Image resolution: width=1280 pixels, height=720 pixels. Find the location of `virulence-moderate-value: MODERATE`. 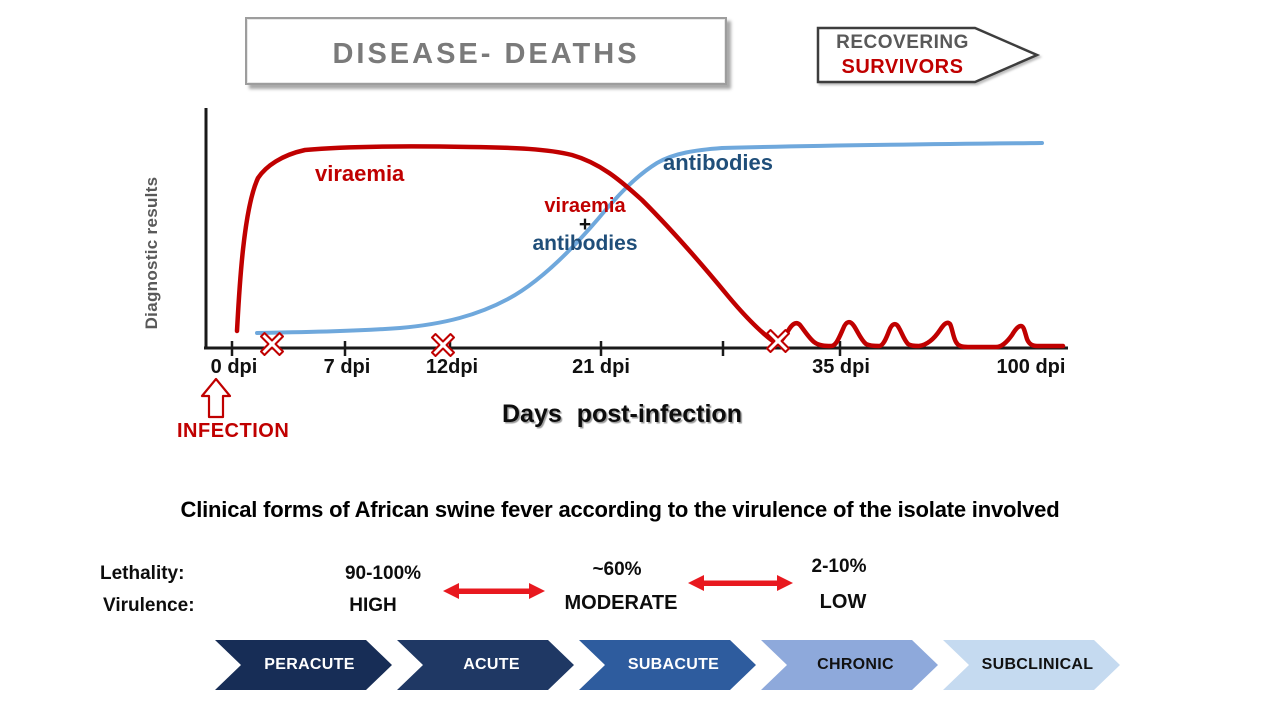

virulence-moderate-value: MODERATE is located at coordinates (621, 603).